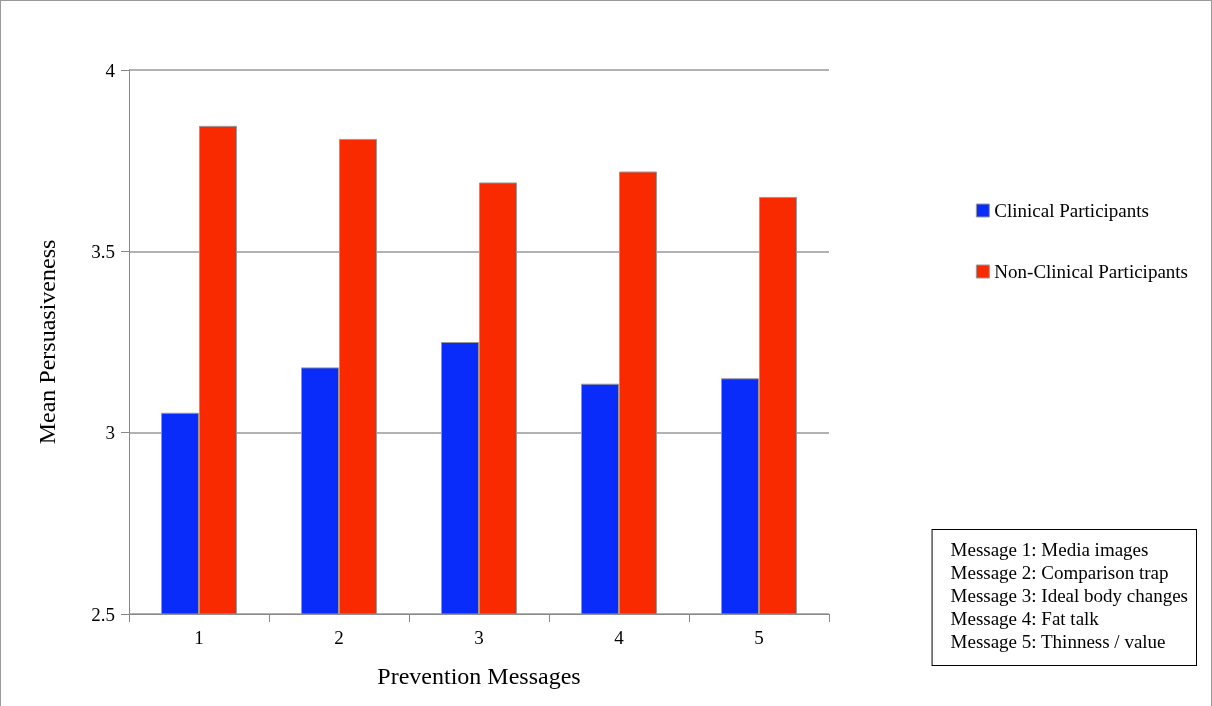 This screenshot has height=706, width=1212. What do you see at coordinates (103, 614) in the screenshot?
I see `y-tick-label: 2.5` at bounding box center [103, 614].